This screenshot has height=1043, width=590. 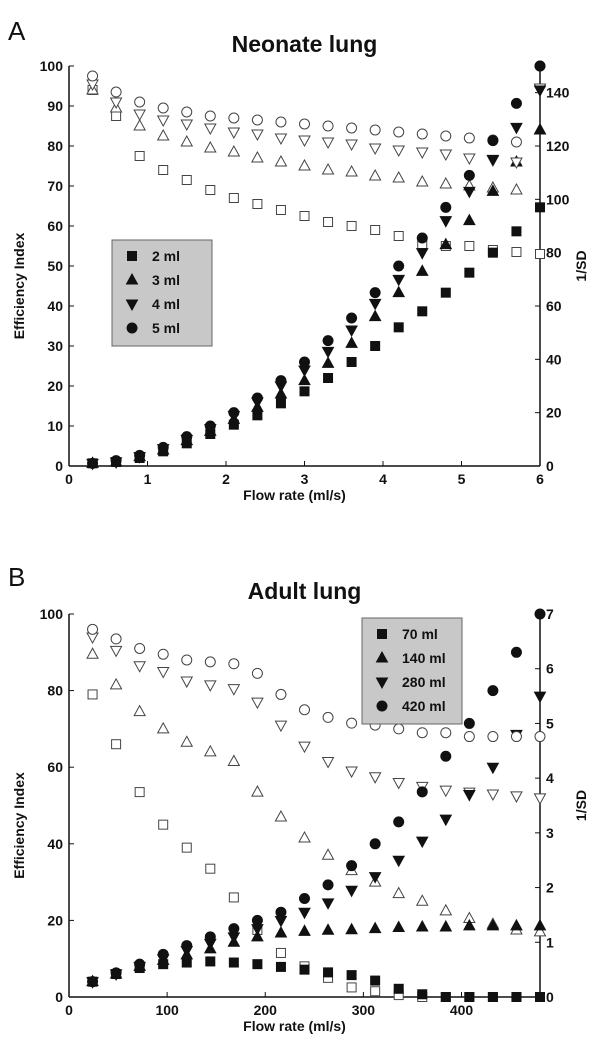 I want to click on y2-tick-label: 20, so click(x=554, y=413).